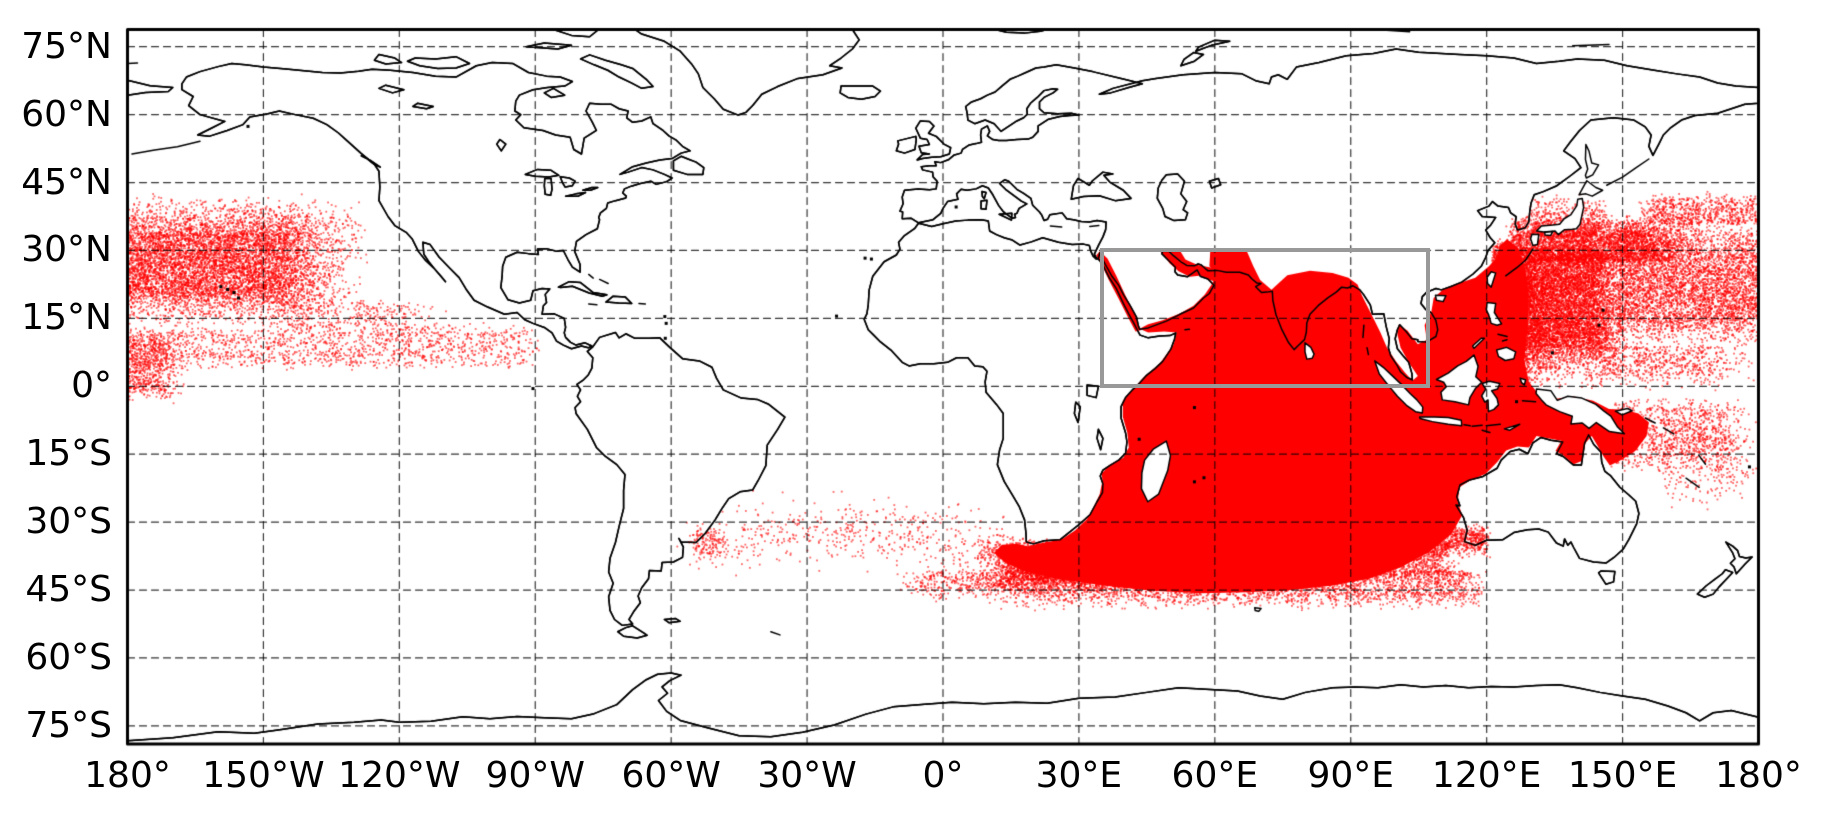  What do you see at coordinates (1264, 318) in the screenshot?
I see `study-region-box` at bounding box center [1264, 318].